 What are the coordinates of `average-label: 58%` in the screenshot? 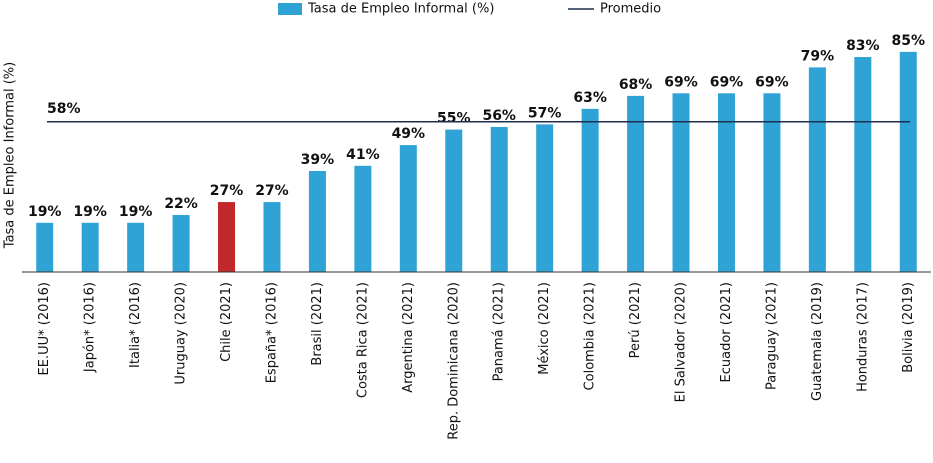 It's located at (64, 109).